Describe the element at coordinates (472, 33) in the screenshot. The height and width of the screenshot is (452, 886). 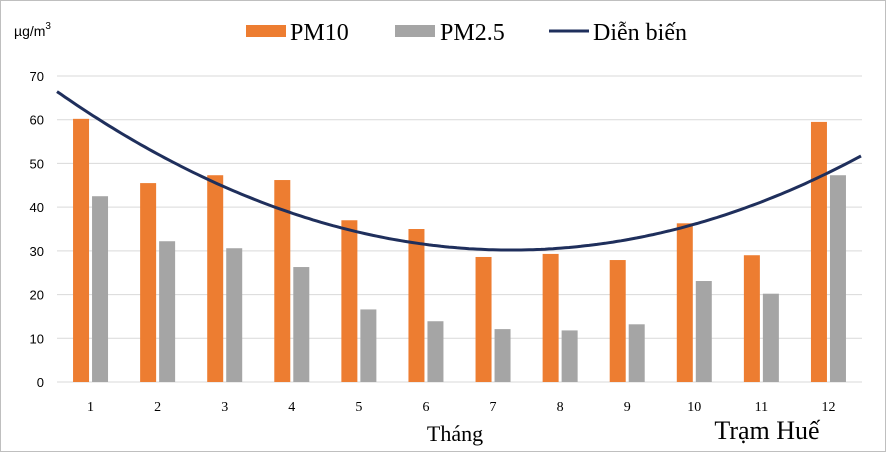
I see `legend-label-pm25: PM2.5` at that location.